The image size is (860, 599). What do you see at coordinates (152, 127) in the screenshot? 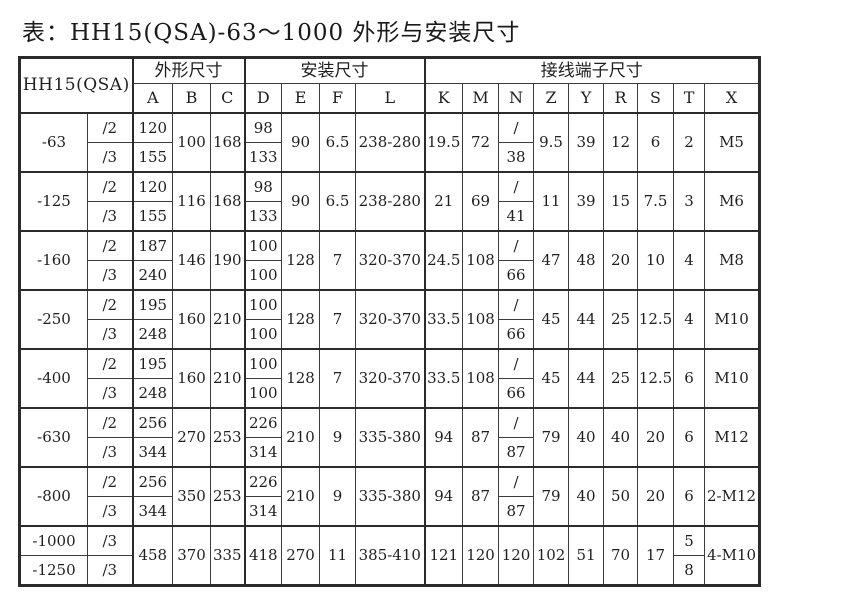
I see `cell-A: 120` at bounding box center [152, 127].